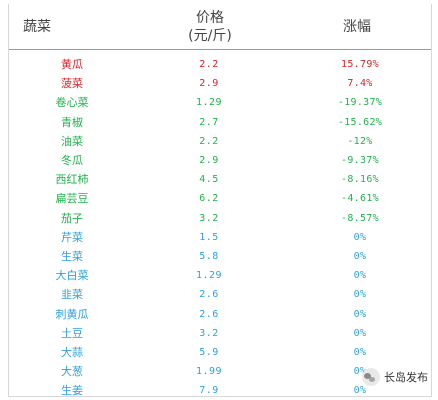  Describe the element at coordinates (209, 352) in the screenshot. I see `price-value: 5.9` at that location.